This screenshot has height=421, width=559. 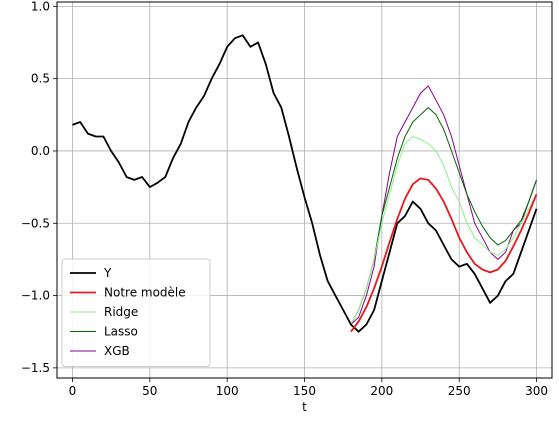 I want to click on x-tick-label: 0, so click(x=73, y=391).